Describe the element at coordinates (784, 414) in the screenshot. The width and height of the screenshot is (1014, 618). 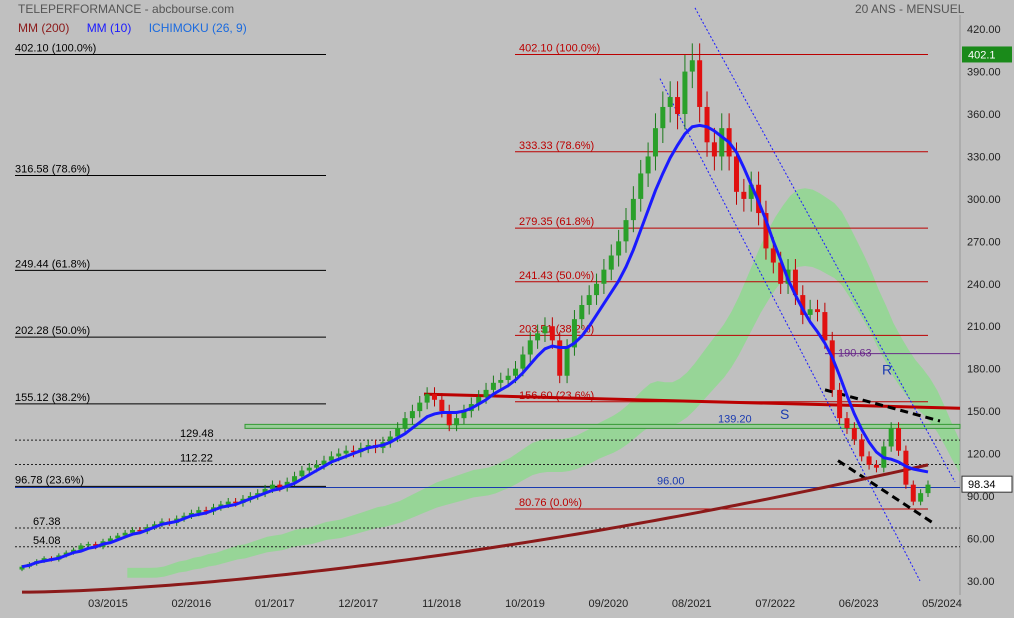
I see `annotation-S: S` at that location.